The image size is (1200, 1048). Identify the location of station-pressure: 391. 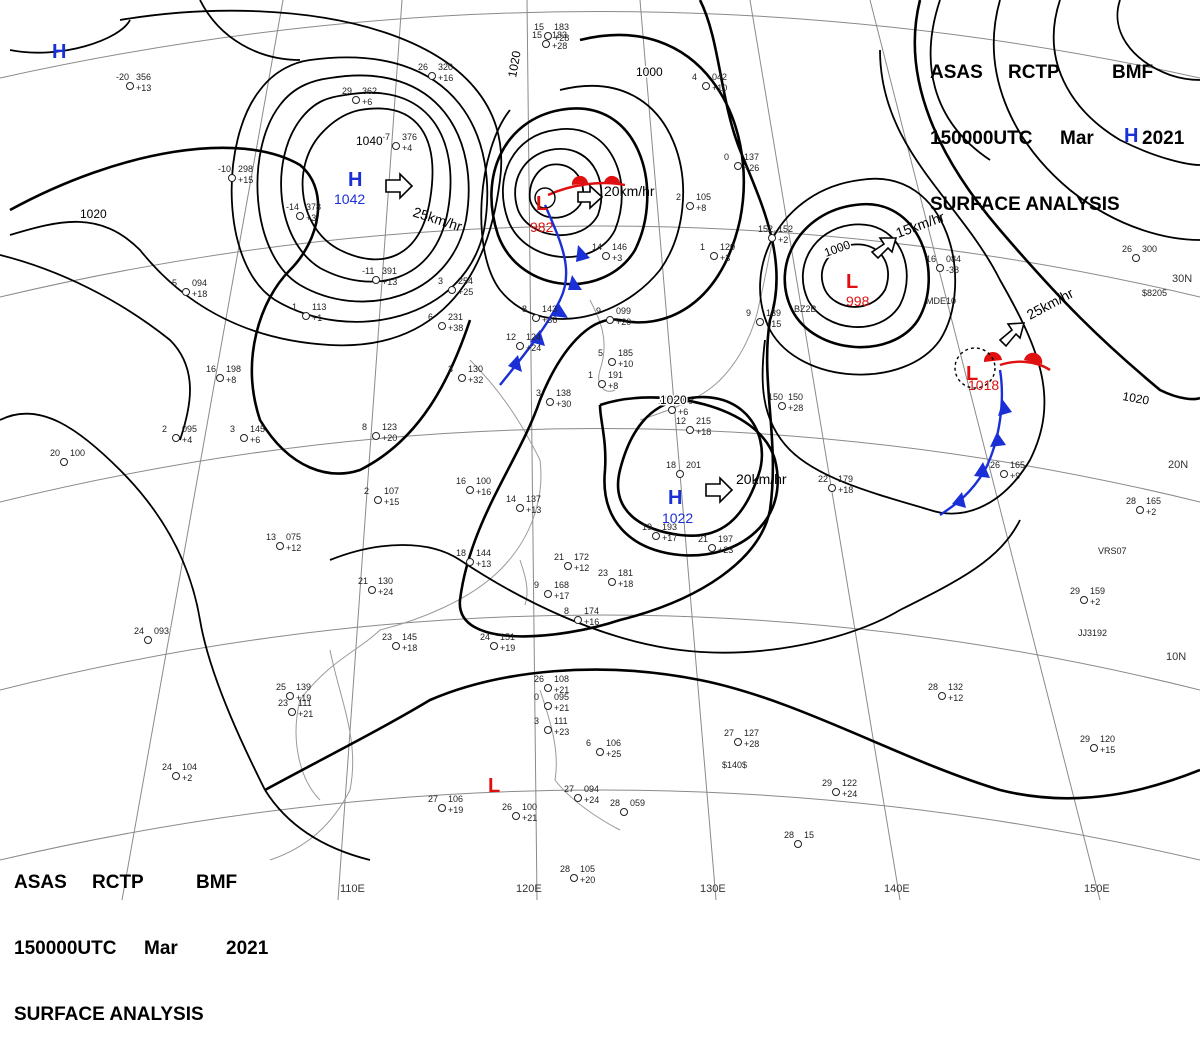
(389, 271).